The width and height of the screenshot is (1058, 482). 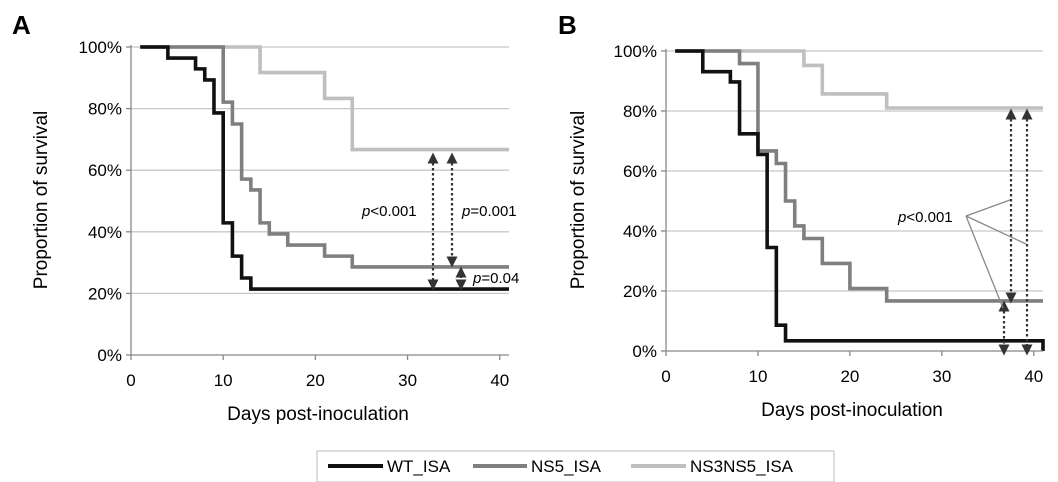 I want to click on panel-b-x-tick-label: 20, so click(x=849, y=376).